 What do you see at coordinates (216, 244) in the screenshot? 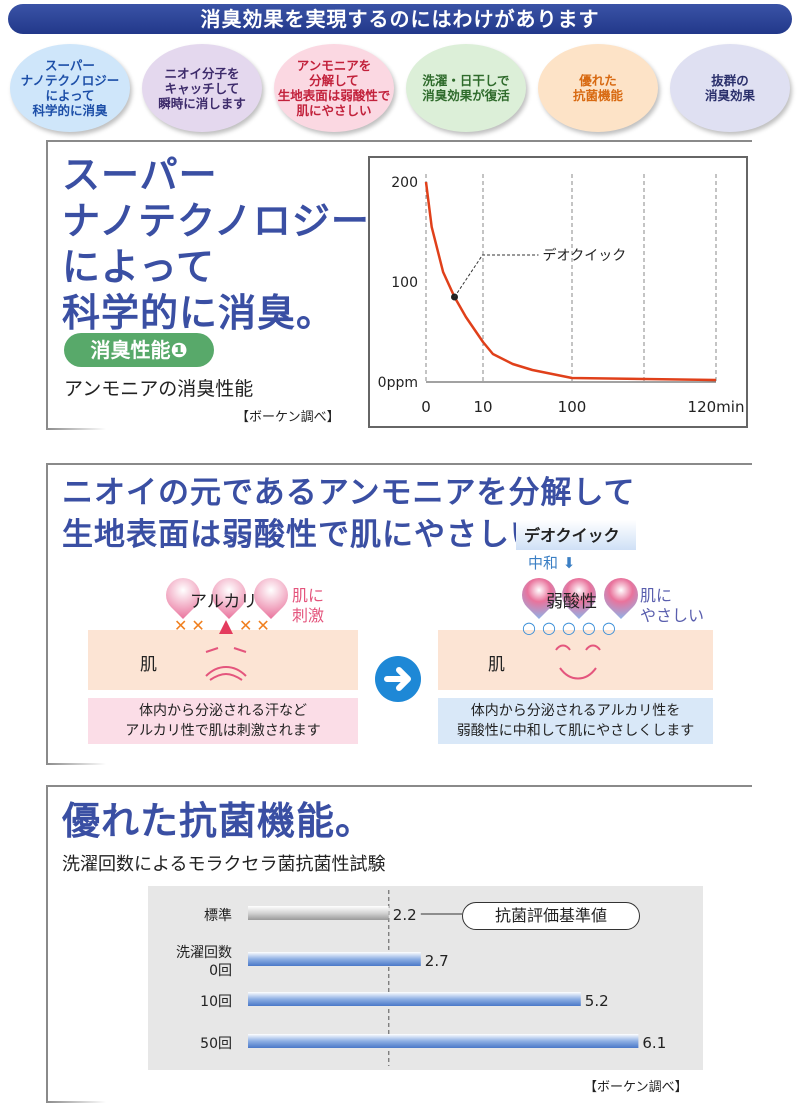
I see `section1-title: スーパー ナノテクノロジー によって 科学的に消臭。` at bounding box center [216, 244].